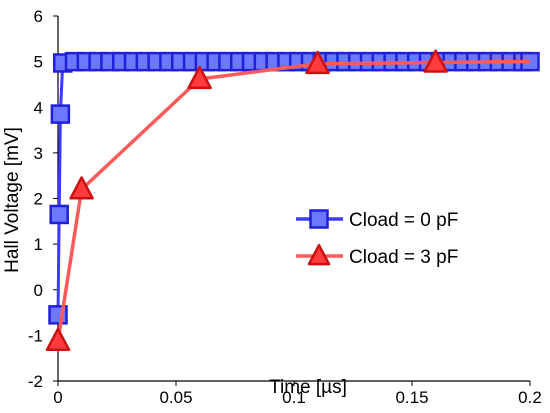  What do you see at coordinates (38, 244) in the screenshot?
I see `y-tick-label: 1` at bounding box center [38, 244].